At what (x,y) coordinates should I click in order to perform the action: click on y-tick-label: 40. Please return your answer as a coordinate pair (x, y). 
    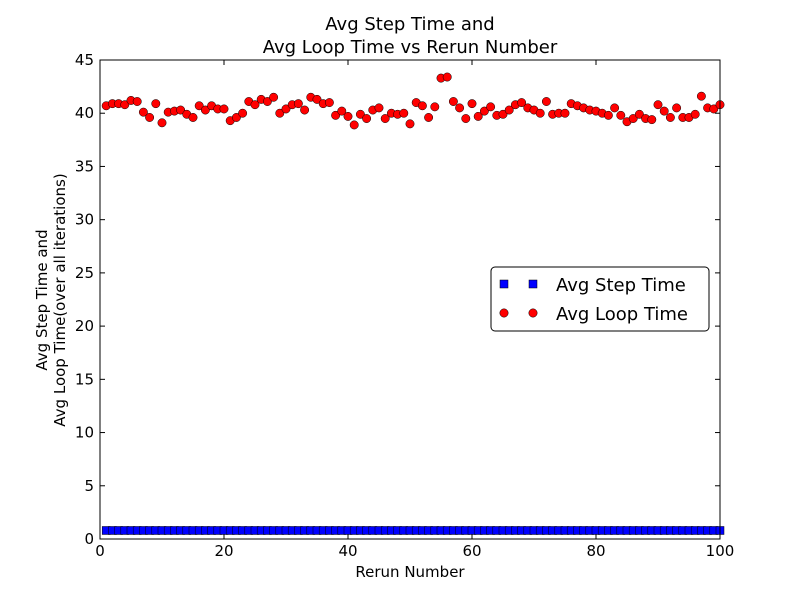
    Looking at the image, I should click on (84, 113).